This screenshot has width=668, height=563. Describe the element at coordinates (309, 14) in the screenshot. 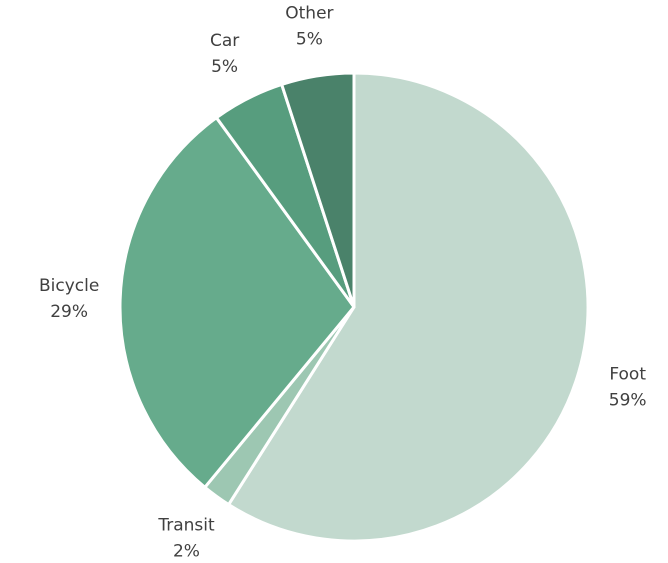

I see `slice-label: Other` at that location.